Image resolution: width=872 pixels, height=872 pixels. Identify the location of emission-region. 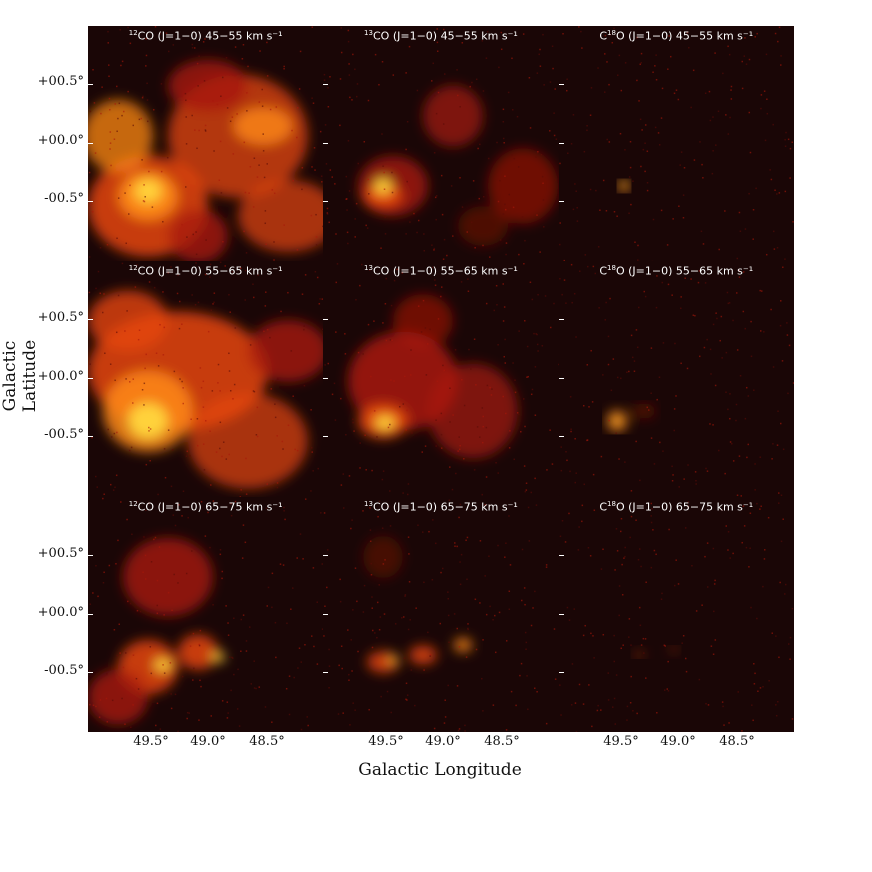
(673, 648).